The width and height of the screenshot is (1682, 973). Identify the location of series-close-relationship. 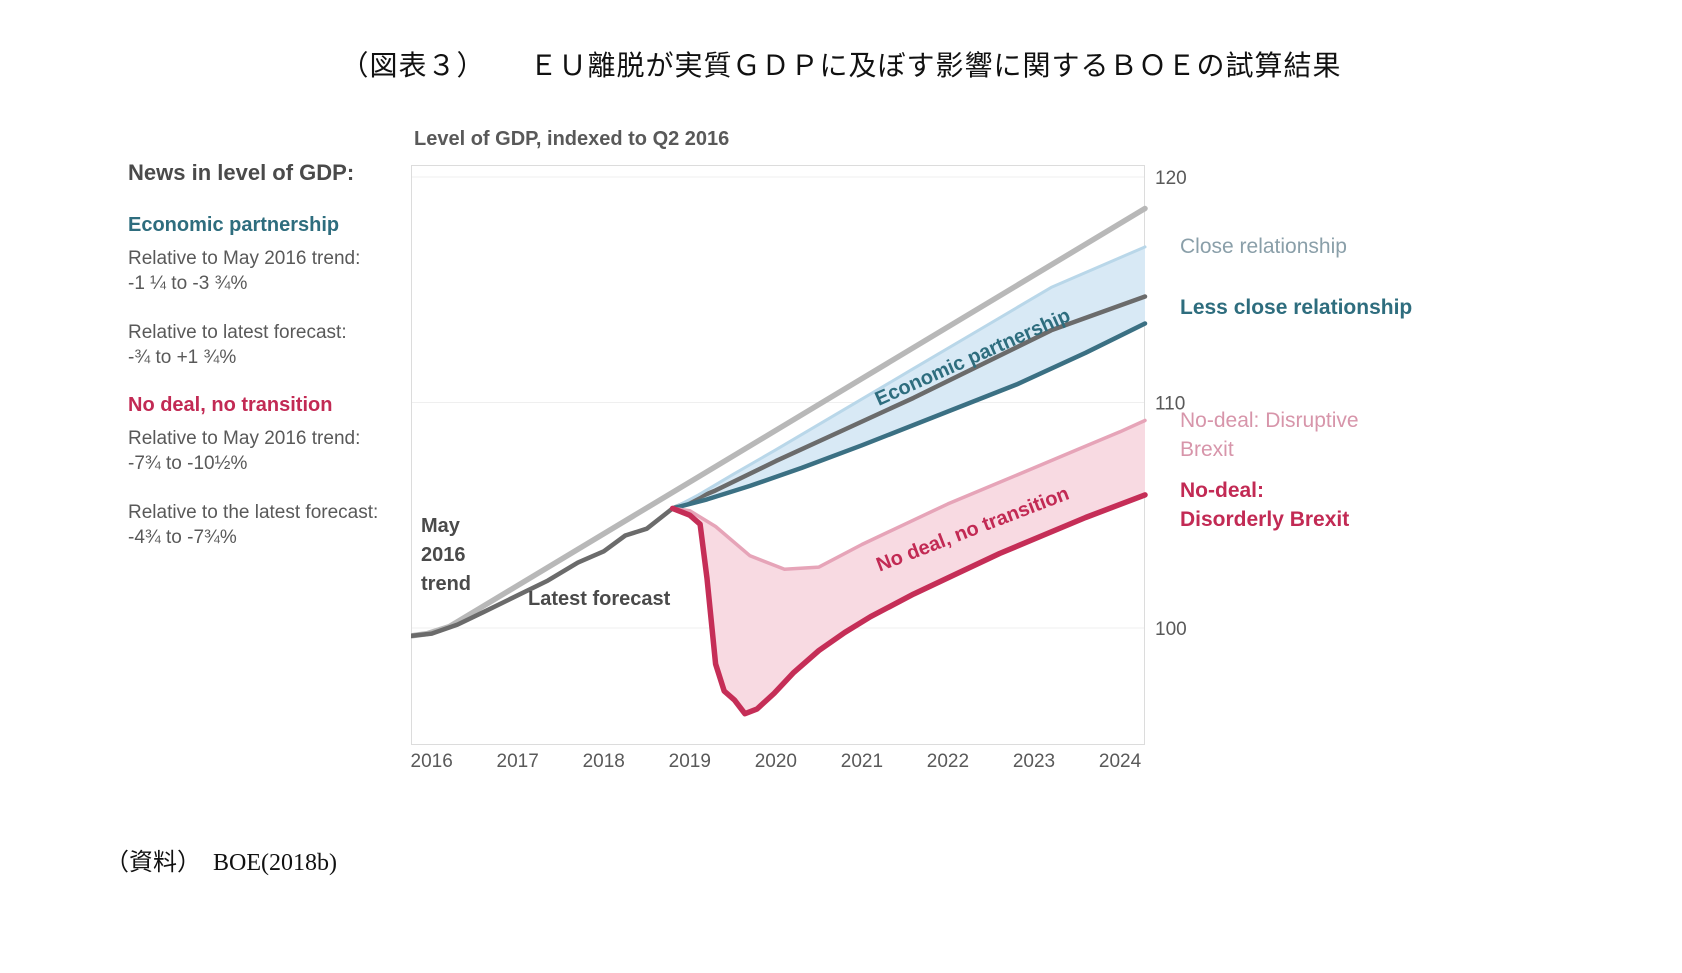
(909, 377).